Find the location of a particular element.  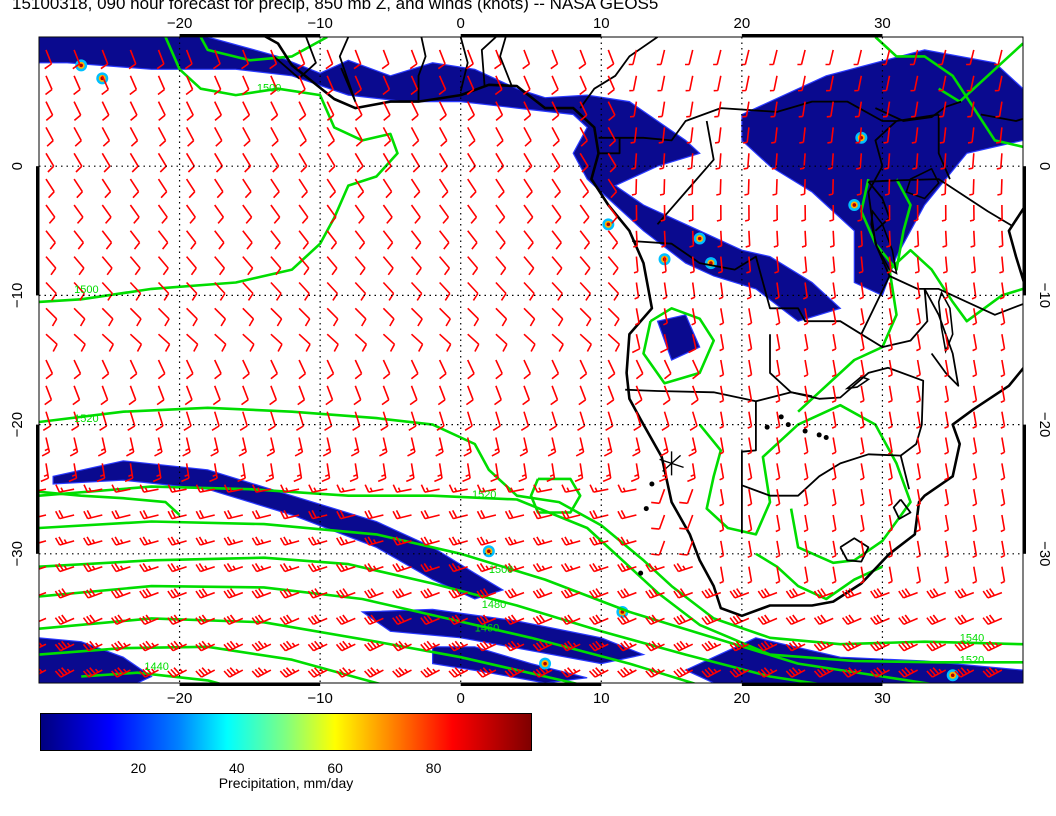

contour-label: 1500 is located at coordinates (501, 570).